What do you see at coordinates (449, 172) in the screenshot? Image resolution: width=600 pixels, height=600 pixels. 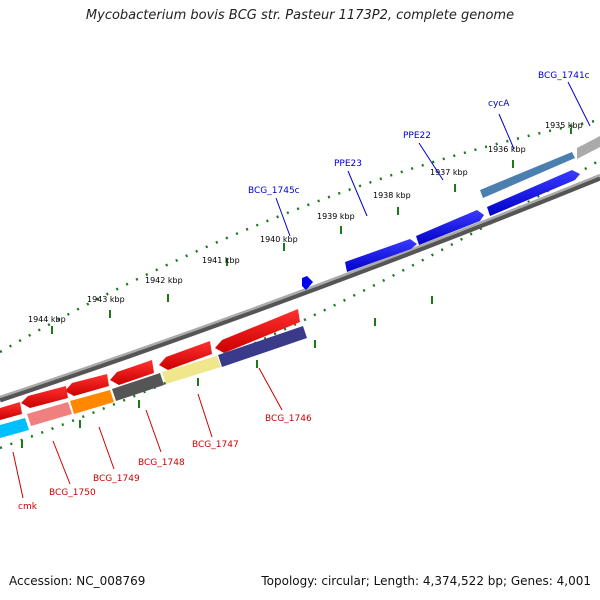 I see `ruler-label: 1937 kbp` at bounding box center [449, 172].